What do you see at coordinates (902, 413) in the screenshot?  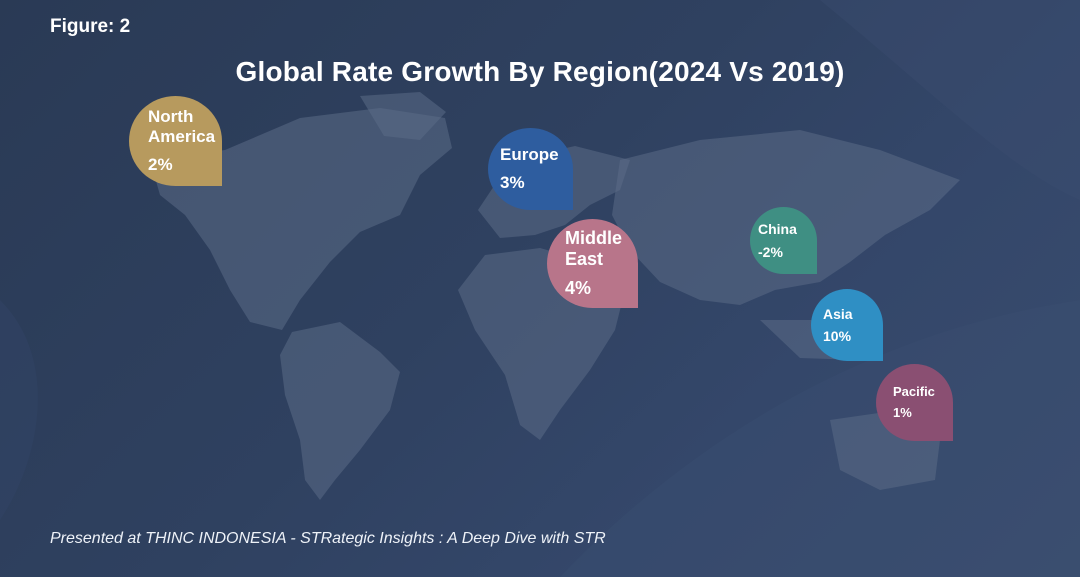 I see `value-label: 1%` at bounding box center [902, 413].